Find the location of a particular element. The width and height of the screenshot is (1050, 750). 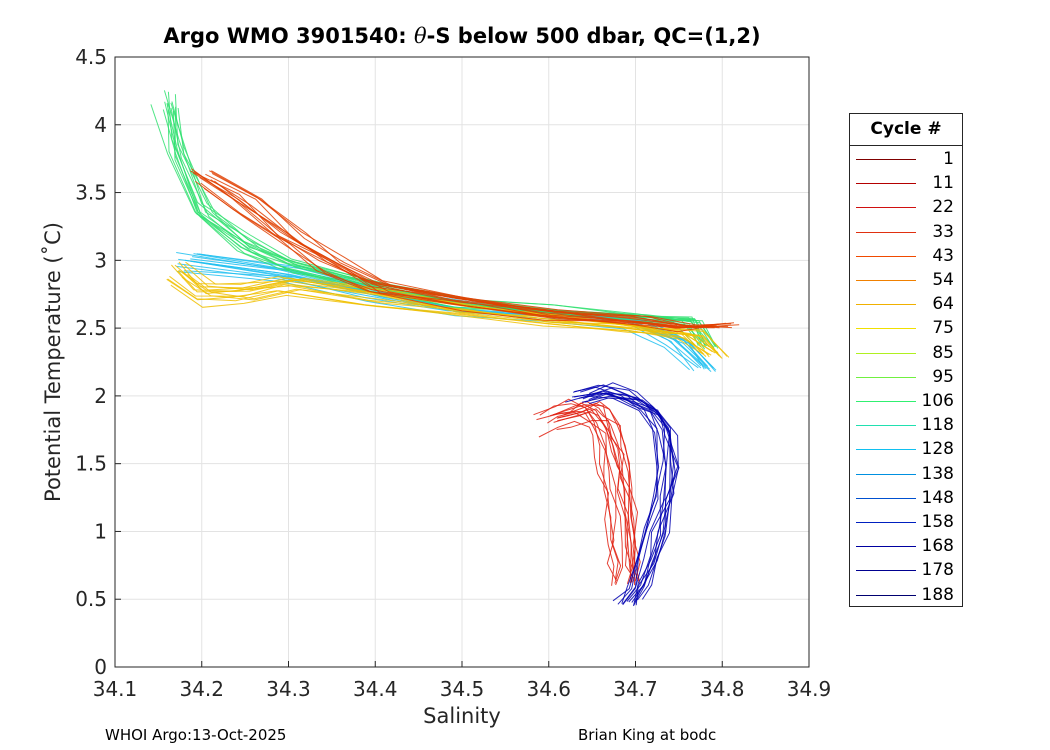

legend-entry: 138 is located at coordinates (906, 474).